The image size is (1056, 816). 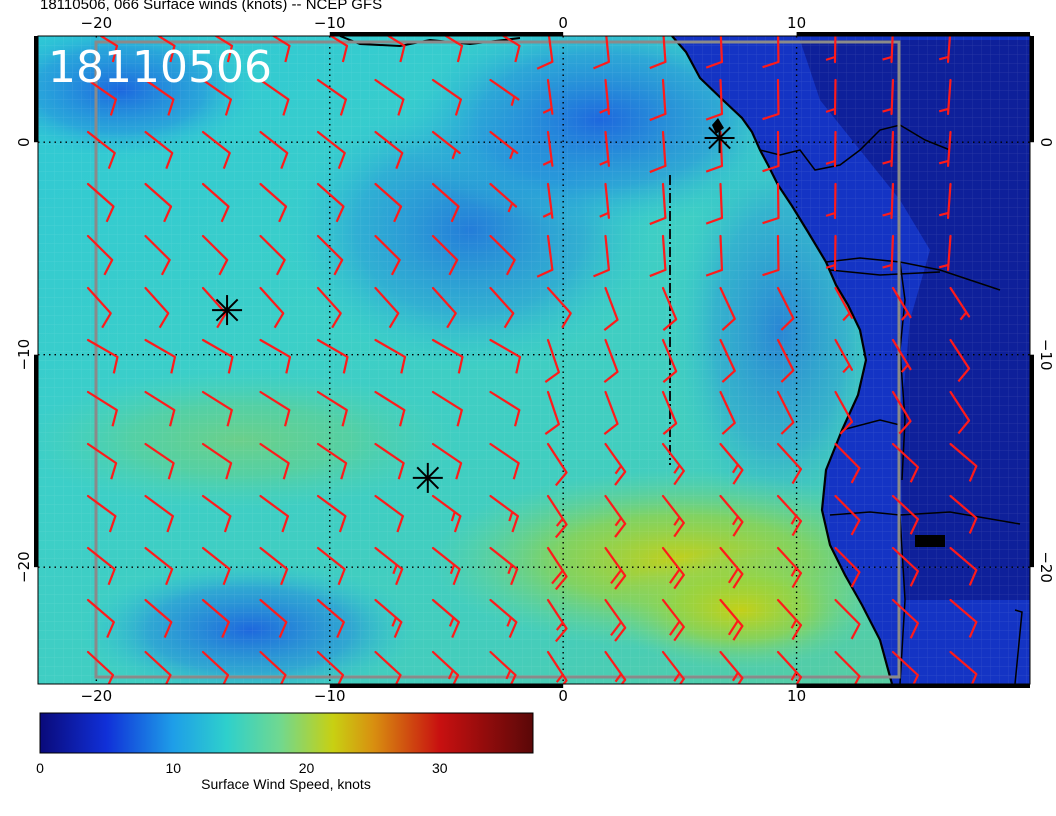 I want to click on lon-tick-label-bottom: 0, so click(x=563, y=696).